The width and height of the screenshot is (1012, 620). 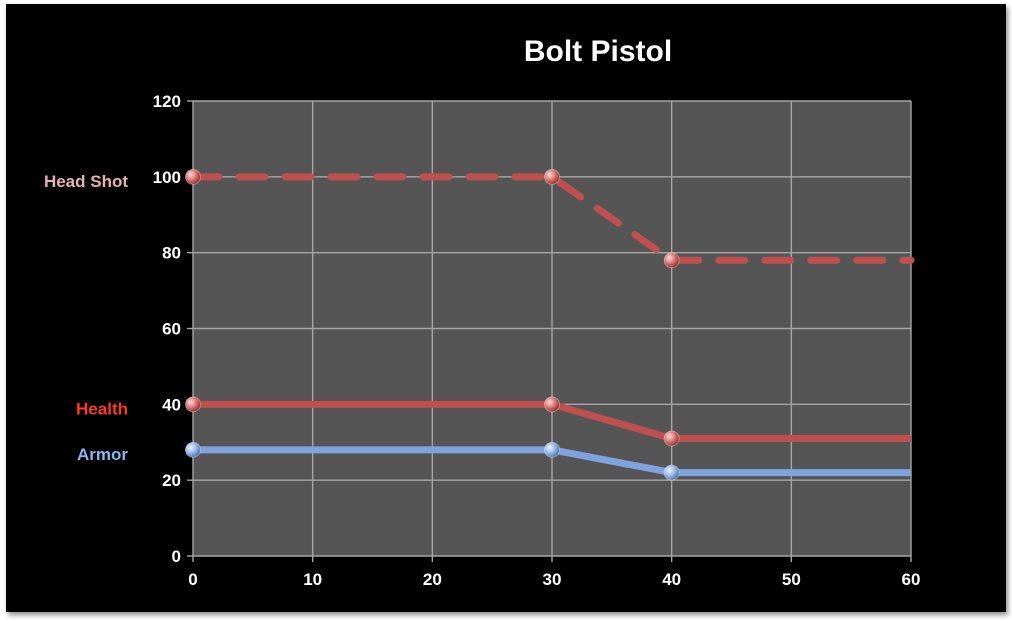 I want to click on y-axis-ticks: 0 20 40 60 80 100 120, so click(x=173, y=329).